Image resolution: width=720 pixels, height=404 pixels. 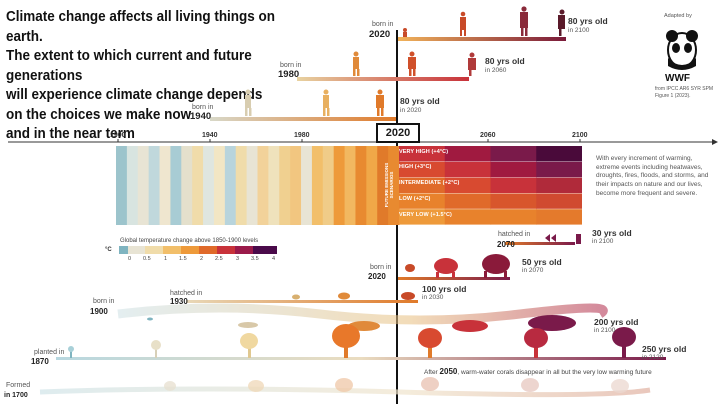 What do you see at coordinates (444, 289) in the screenshot?
I see `age-label: 100 yrs old` at bounding box center [444, 289].